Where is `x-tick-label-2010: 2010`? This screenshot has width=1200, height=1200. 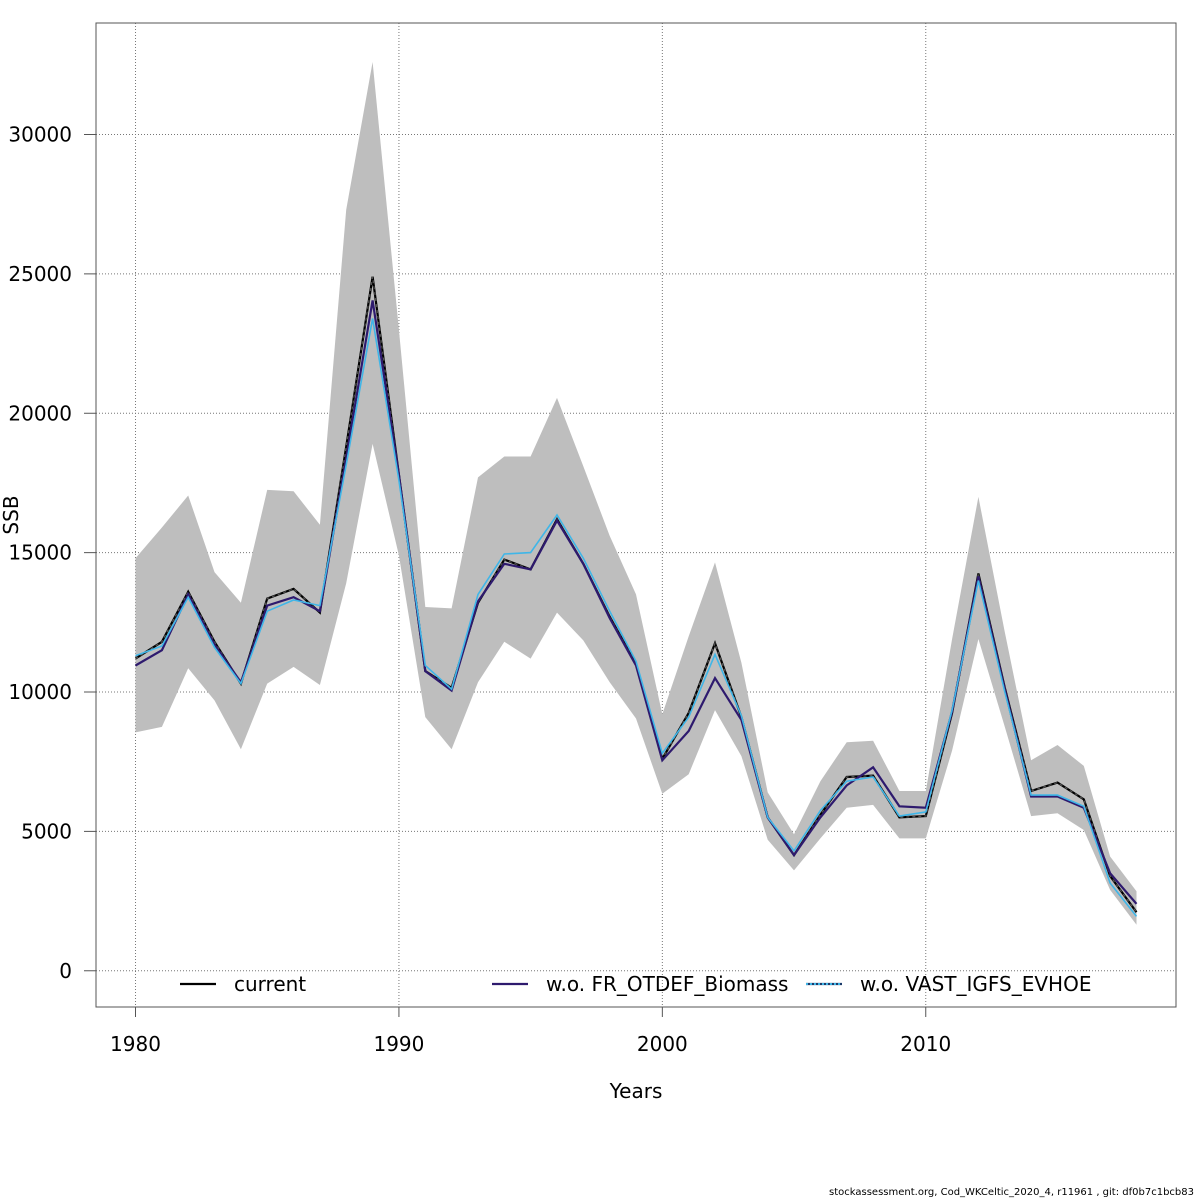 x-tick-label-2010: 2010 is located at coordinates (925, 1044).